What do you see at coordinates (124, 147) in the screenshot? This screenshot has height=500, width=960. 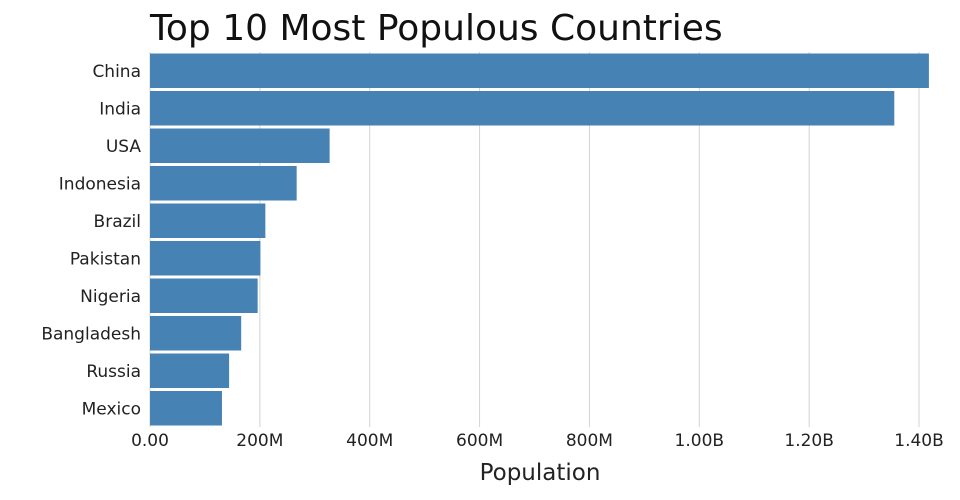 I see `category-label-usa: USA` at bounding box center [124, 147].